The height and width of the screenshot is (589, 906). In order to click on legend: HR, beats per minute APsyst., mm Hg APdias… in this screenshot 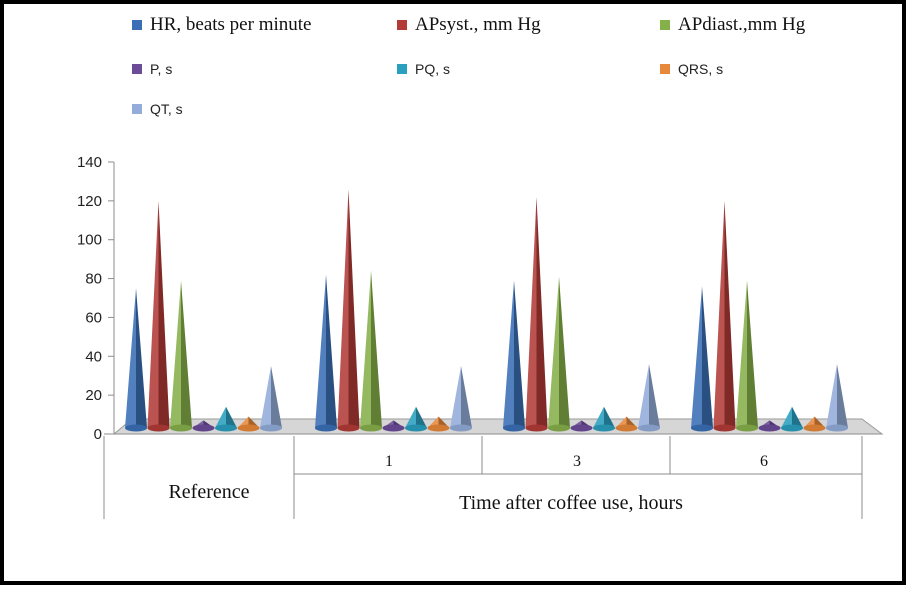, I will do `click(469, 65)`.